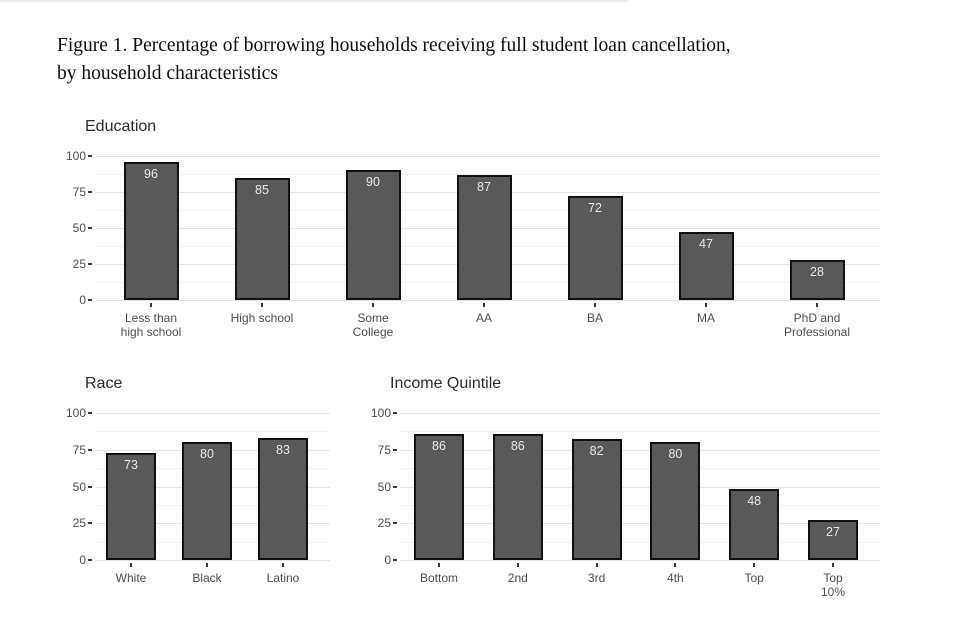 The image size is (980, 634). Describe the element at coordinates (817, 271) in the screenshot. I see `bar-value-label: 28` at that location.